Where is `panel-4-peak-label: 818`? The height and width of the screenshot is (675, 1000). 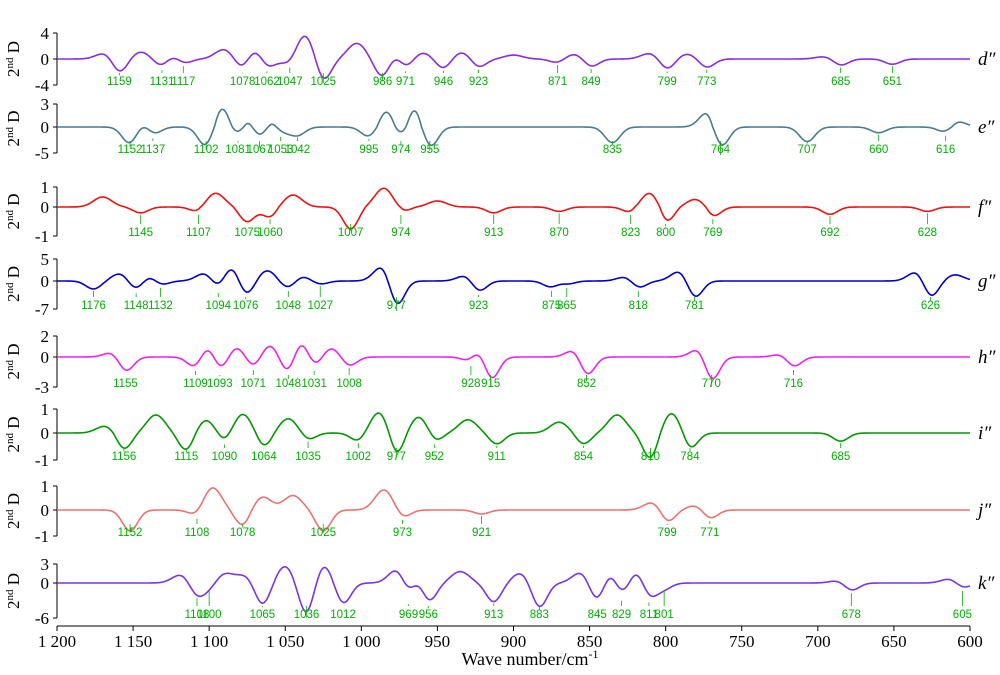
panel-4-peak-label: 818 is located at coordinates (638, 306).